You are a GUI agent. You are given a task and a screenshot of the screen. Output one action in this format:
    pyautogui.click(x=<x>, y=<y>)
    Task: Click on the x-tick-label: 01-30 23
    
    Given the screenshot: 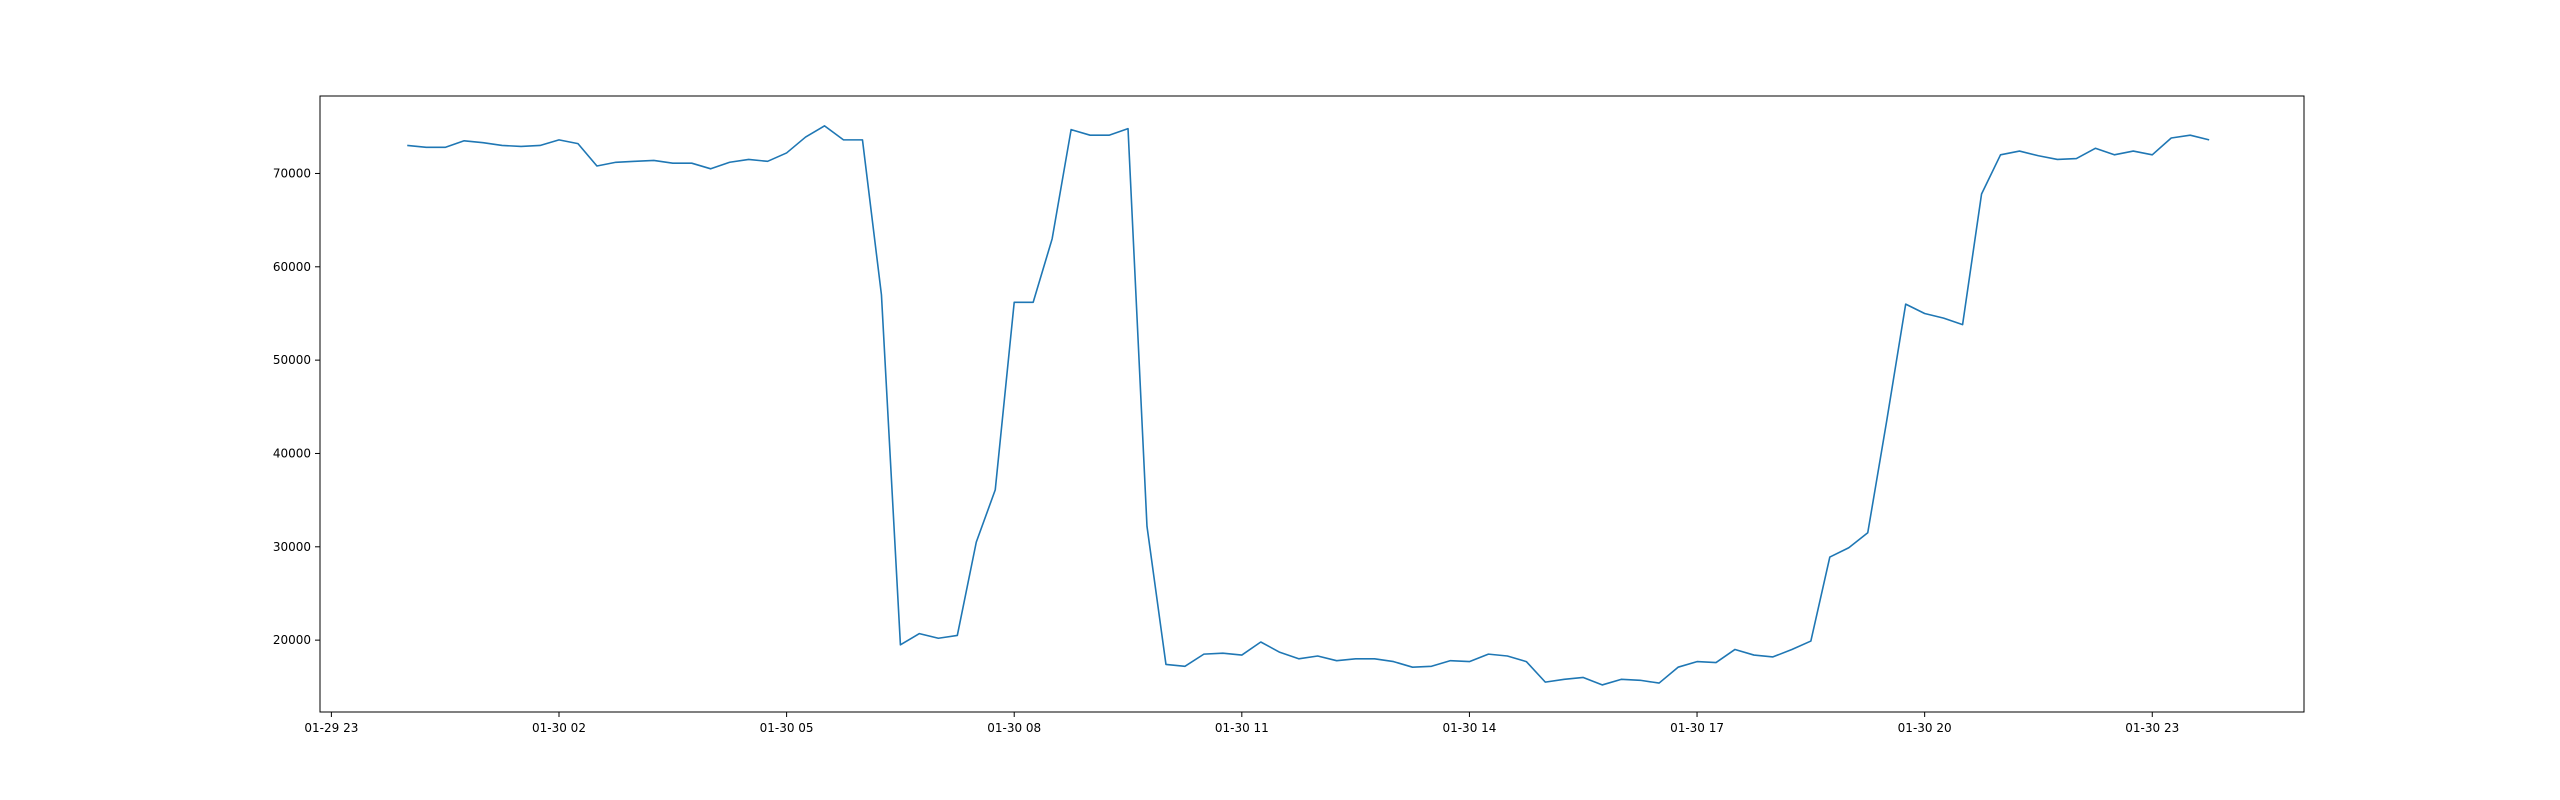 What is the action you would take?
    pyautogui.click(x=2152, y=728)
    